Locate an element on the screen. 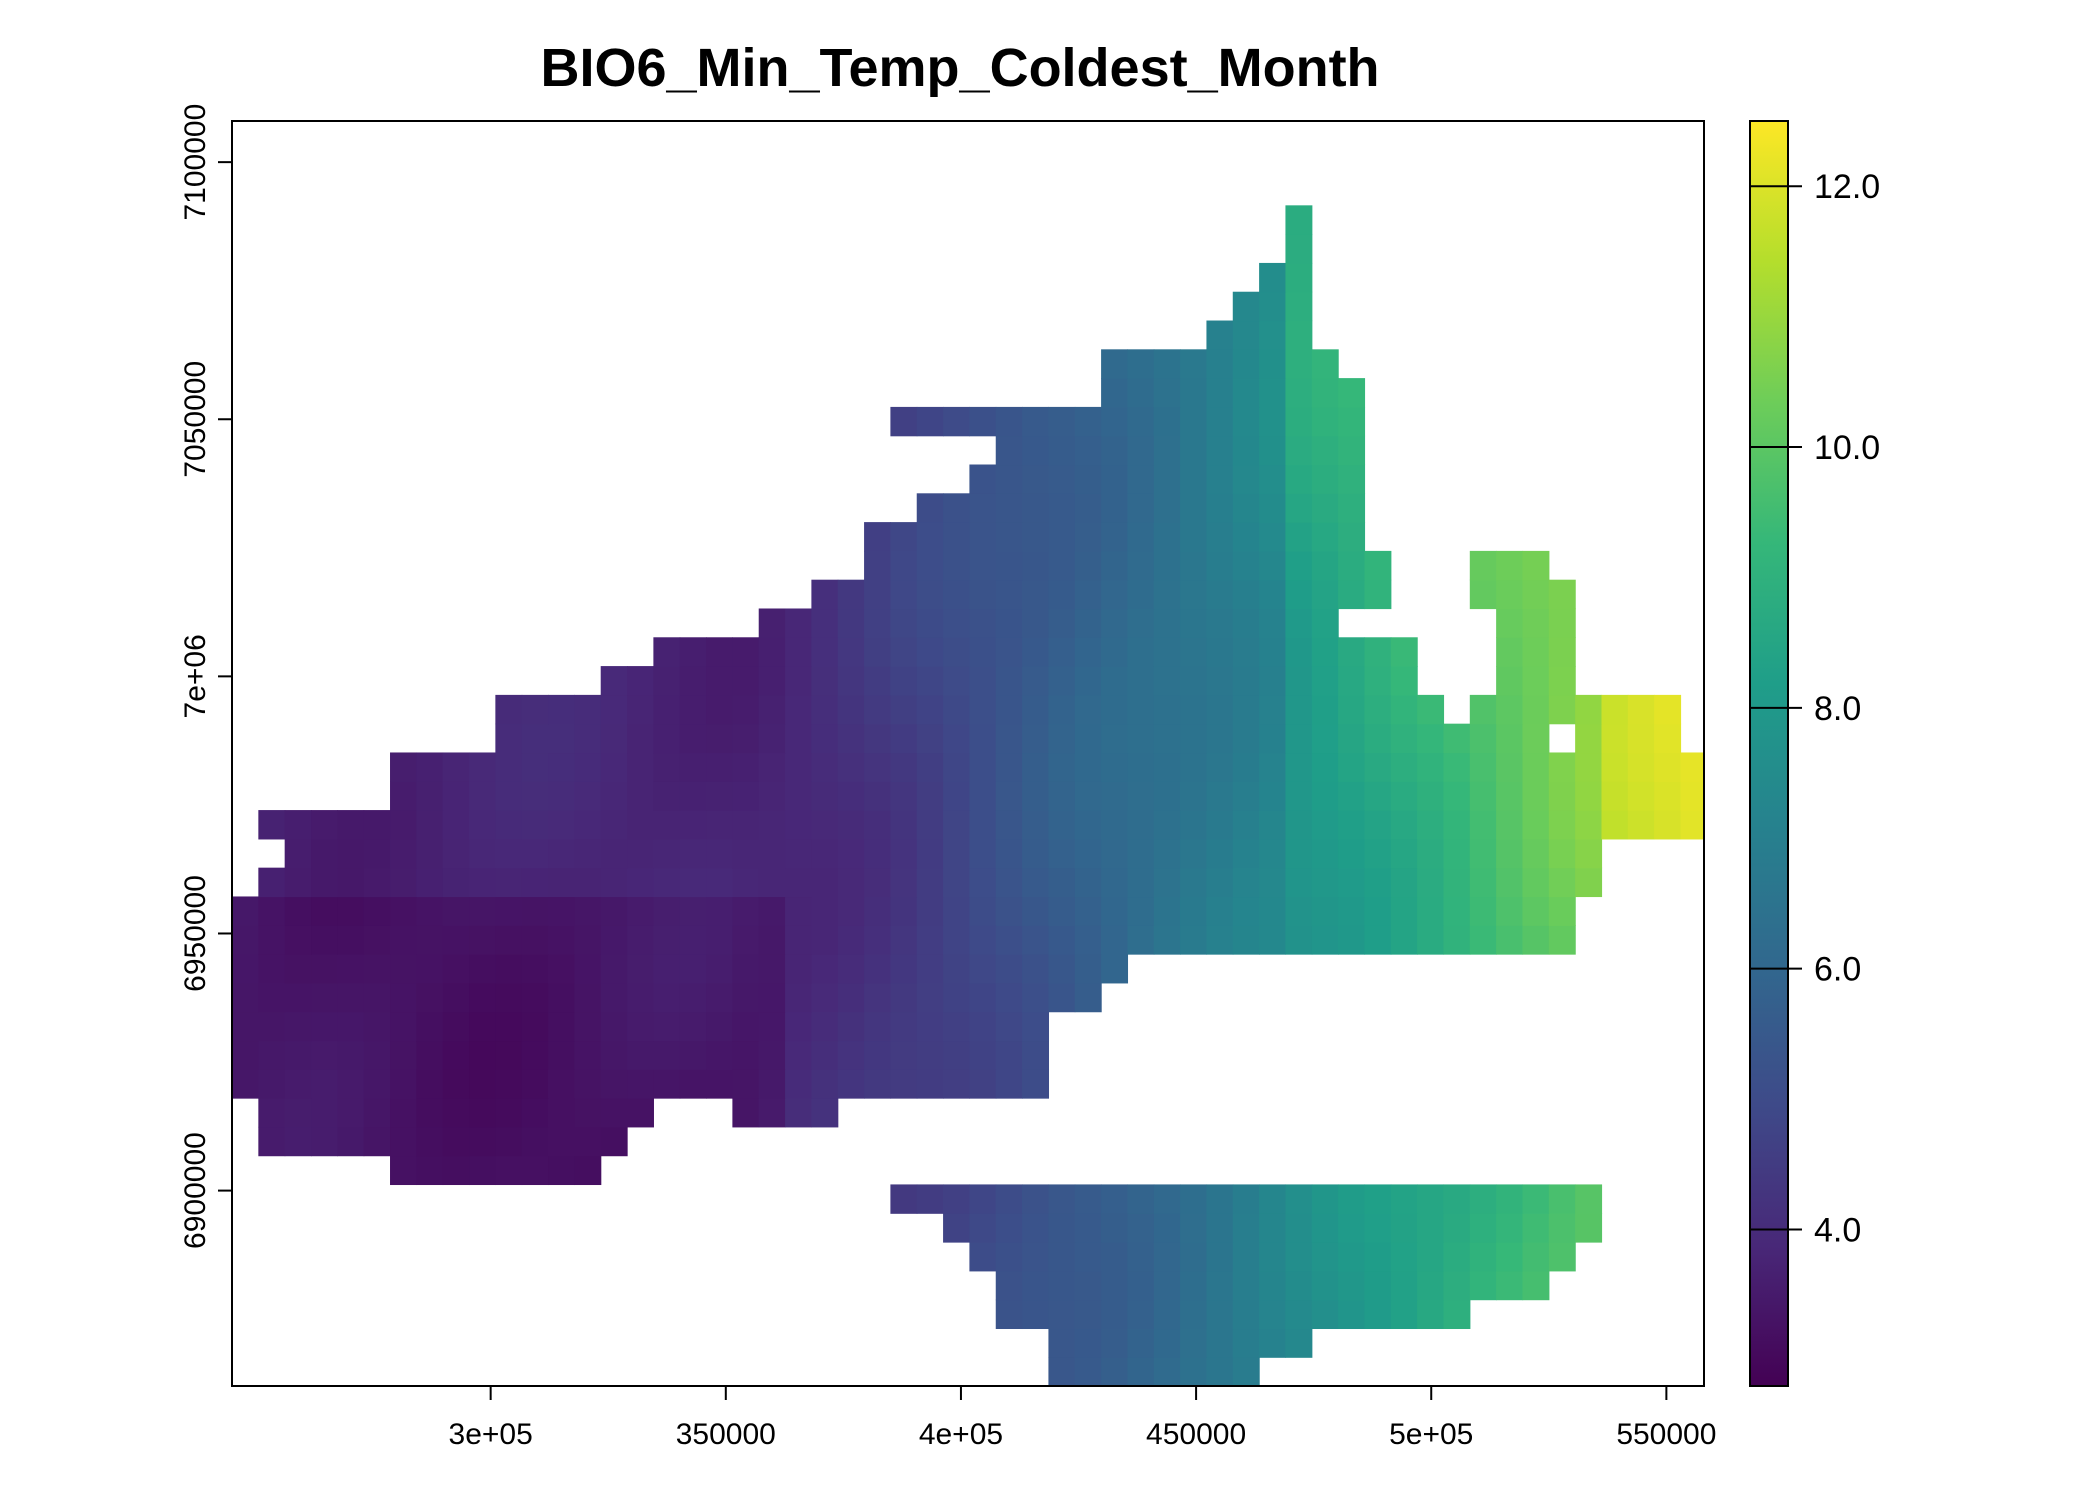  y-tick-label: 7100000 is located at coordinates (195, 162).